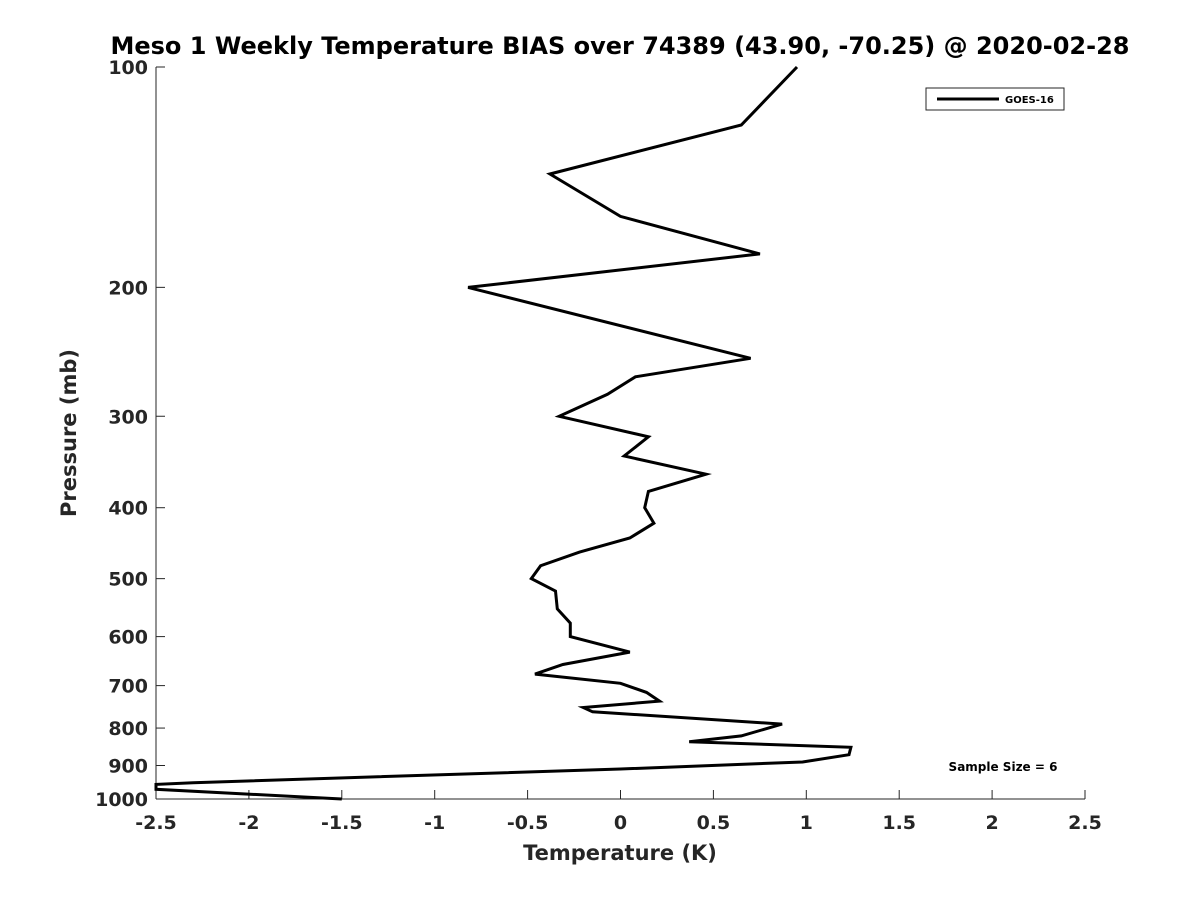 Image resolution: width=1200 pixels, height=900 pixels. Describe the element at coordinates (806, 823) in the screenshot. I see `x-tick-label: 1` at that location.